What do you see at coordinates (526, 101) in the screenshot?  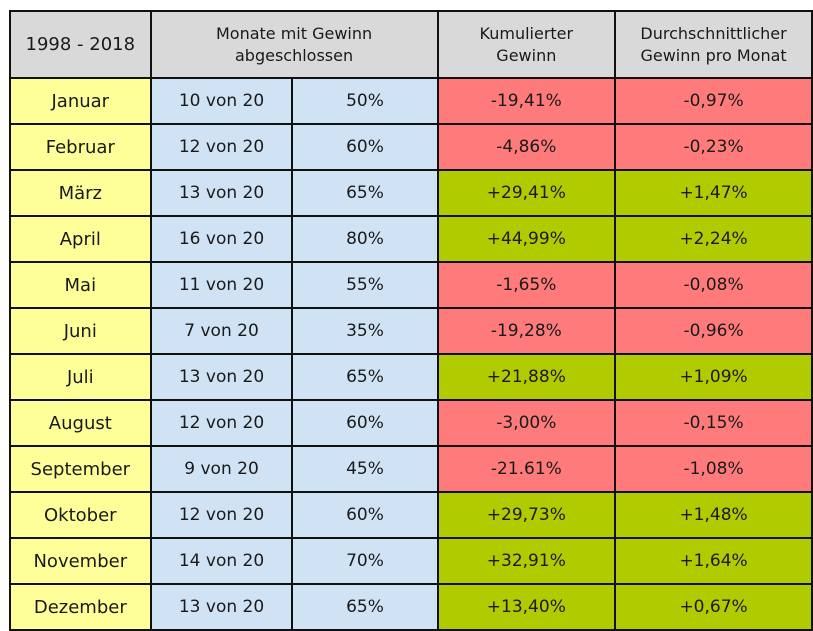 I see `cumulative-cell: -19,41%` at bounding box center [526, 101].